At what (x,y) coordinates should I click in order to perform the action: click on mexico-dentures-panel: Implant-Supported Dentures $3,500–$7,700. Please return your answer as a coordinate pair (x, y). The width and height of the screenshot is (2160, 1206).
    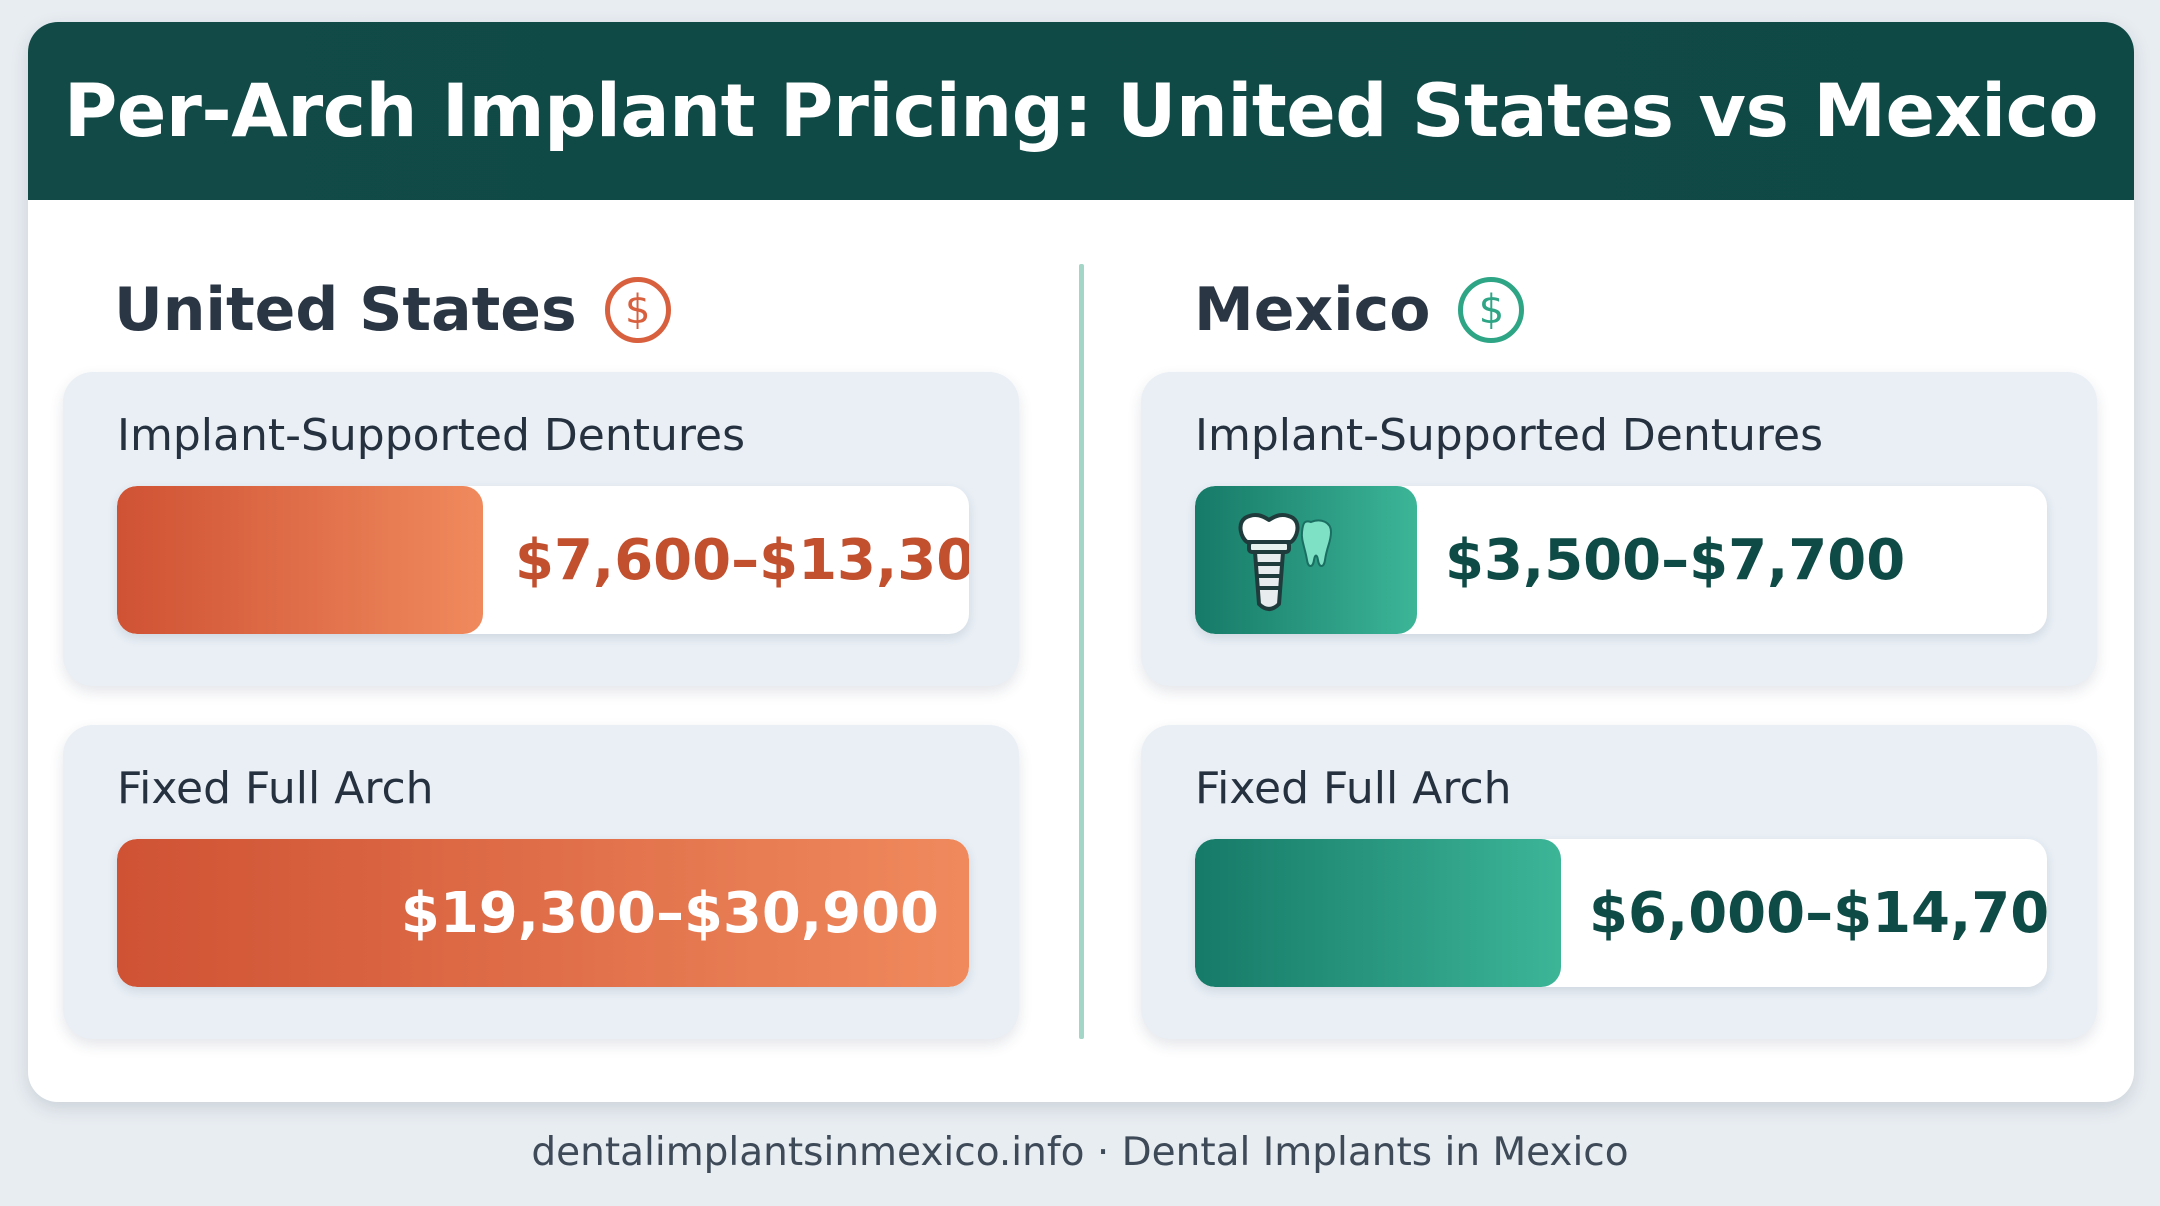
    Looking at the image, I should click on (1619, 529).